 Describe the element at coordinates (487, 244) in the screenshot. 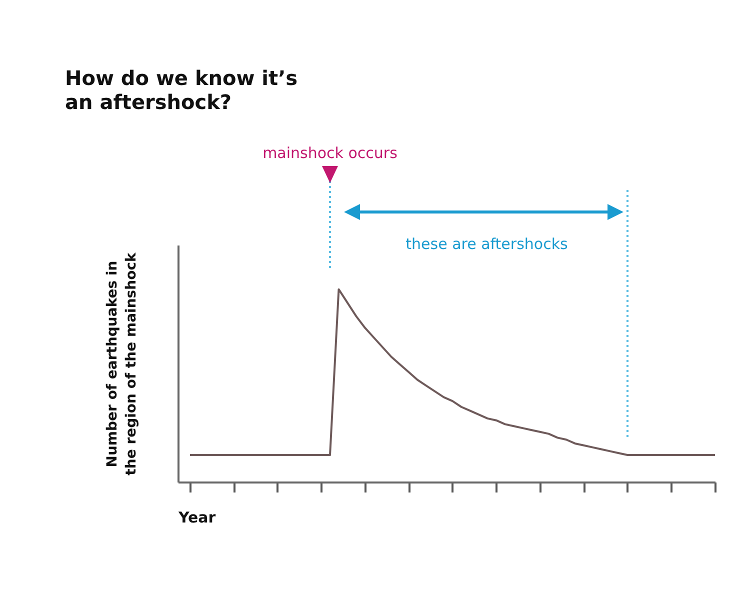

I see `text: these are aftershocks` at that location.